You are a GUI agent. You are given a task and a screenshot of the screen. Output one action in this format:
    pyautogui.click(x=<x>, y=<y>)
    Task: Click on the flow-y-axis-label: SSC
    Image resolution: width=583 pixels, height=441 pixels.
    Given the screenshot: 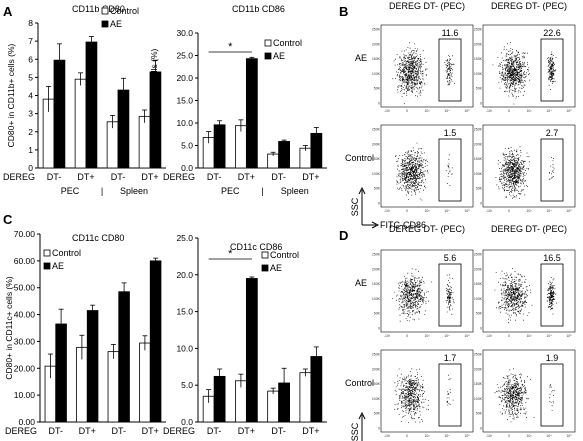 What is the action you would take?
    pyautogui.click(x=355, y=206)
    